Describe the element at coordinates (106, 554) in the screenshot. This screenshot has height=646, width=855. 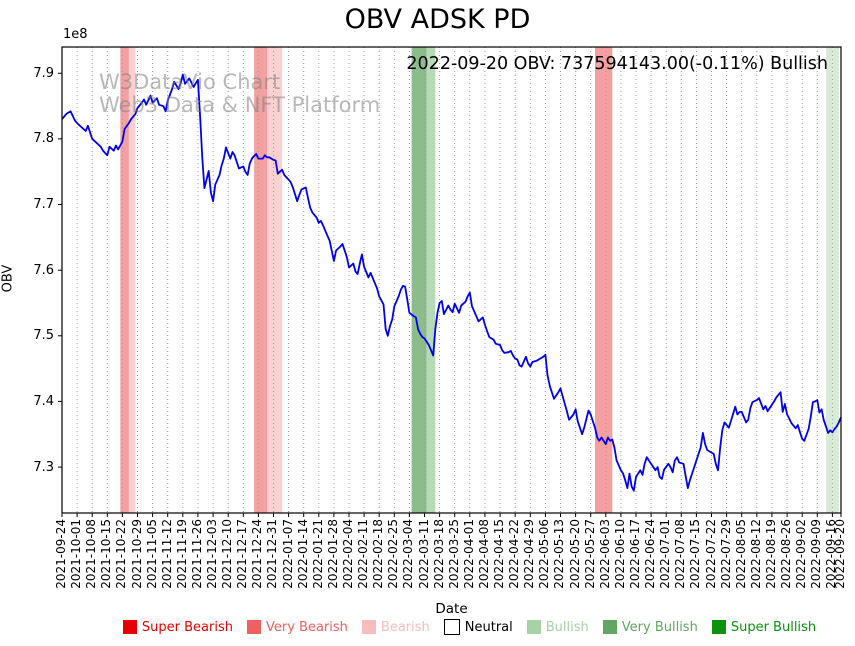
I see `x-tick-label: 2021-10-15` at that location.